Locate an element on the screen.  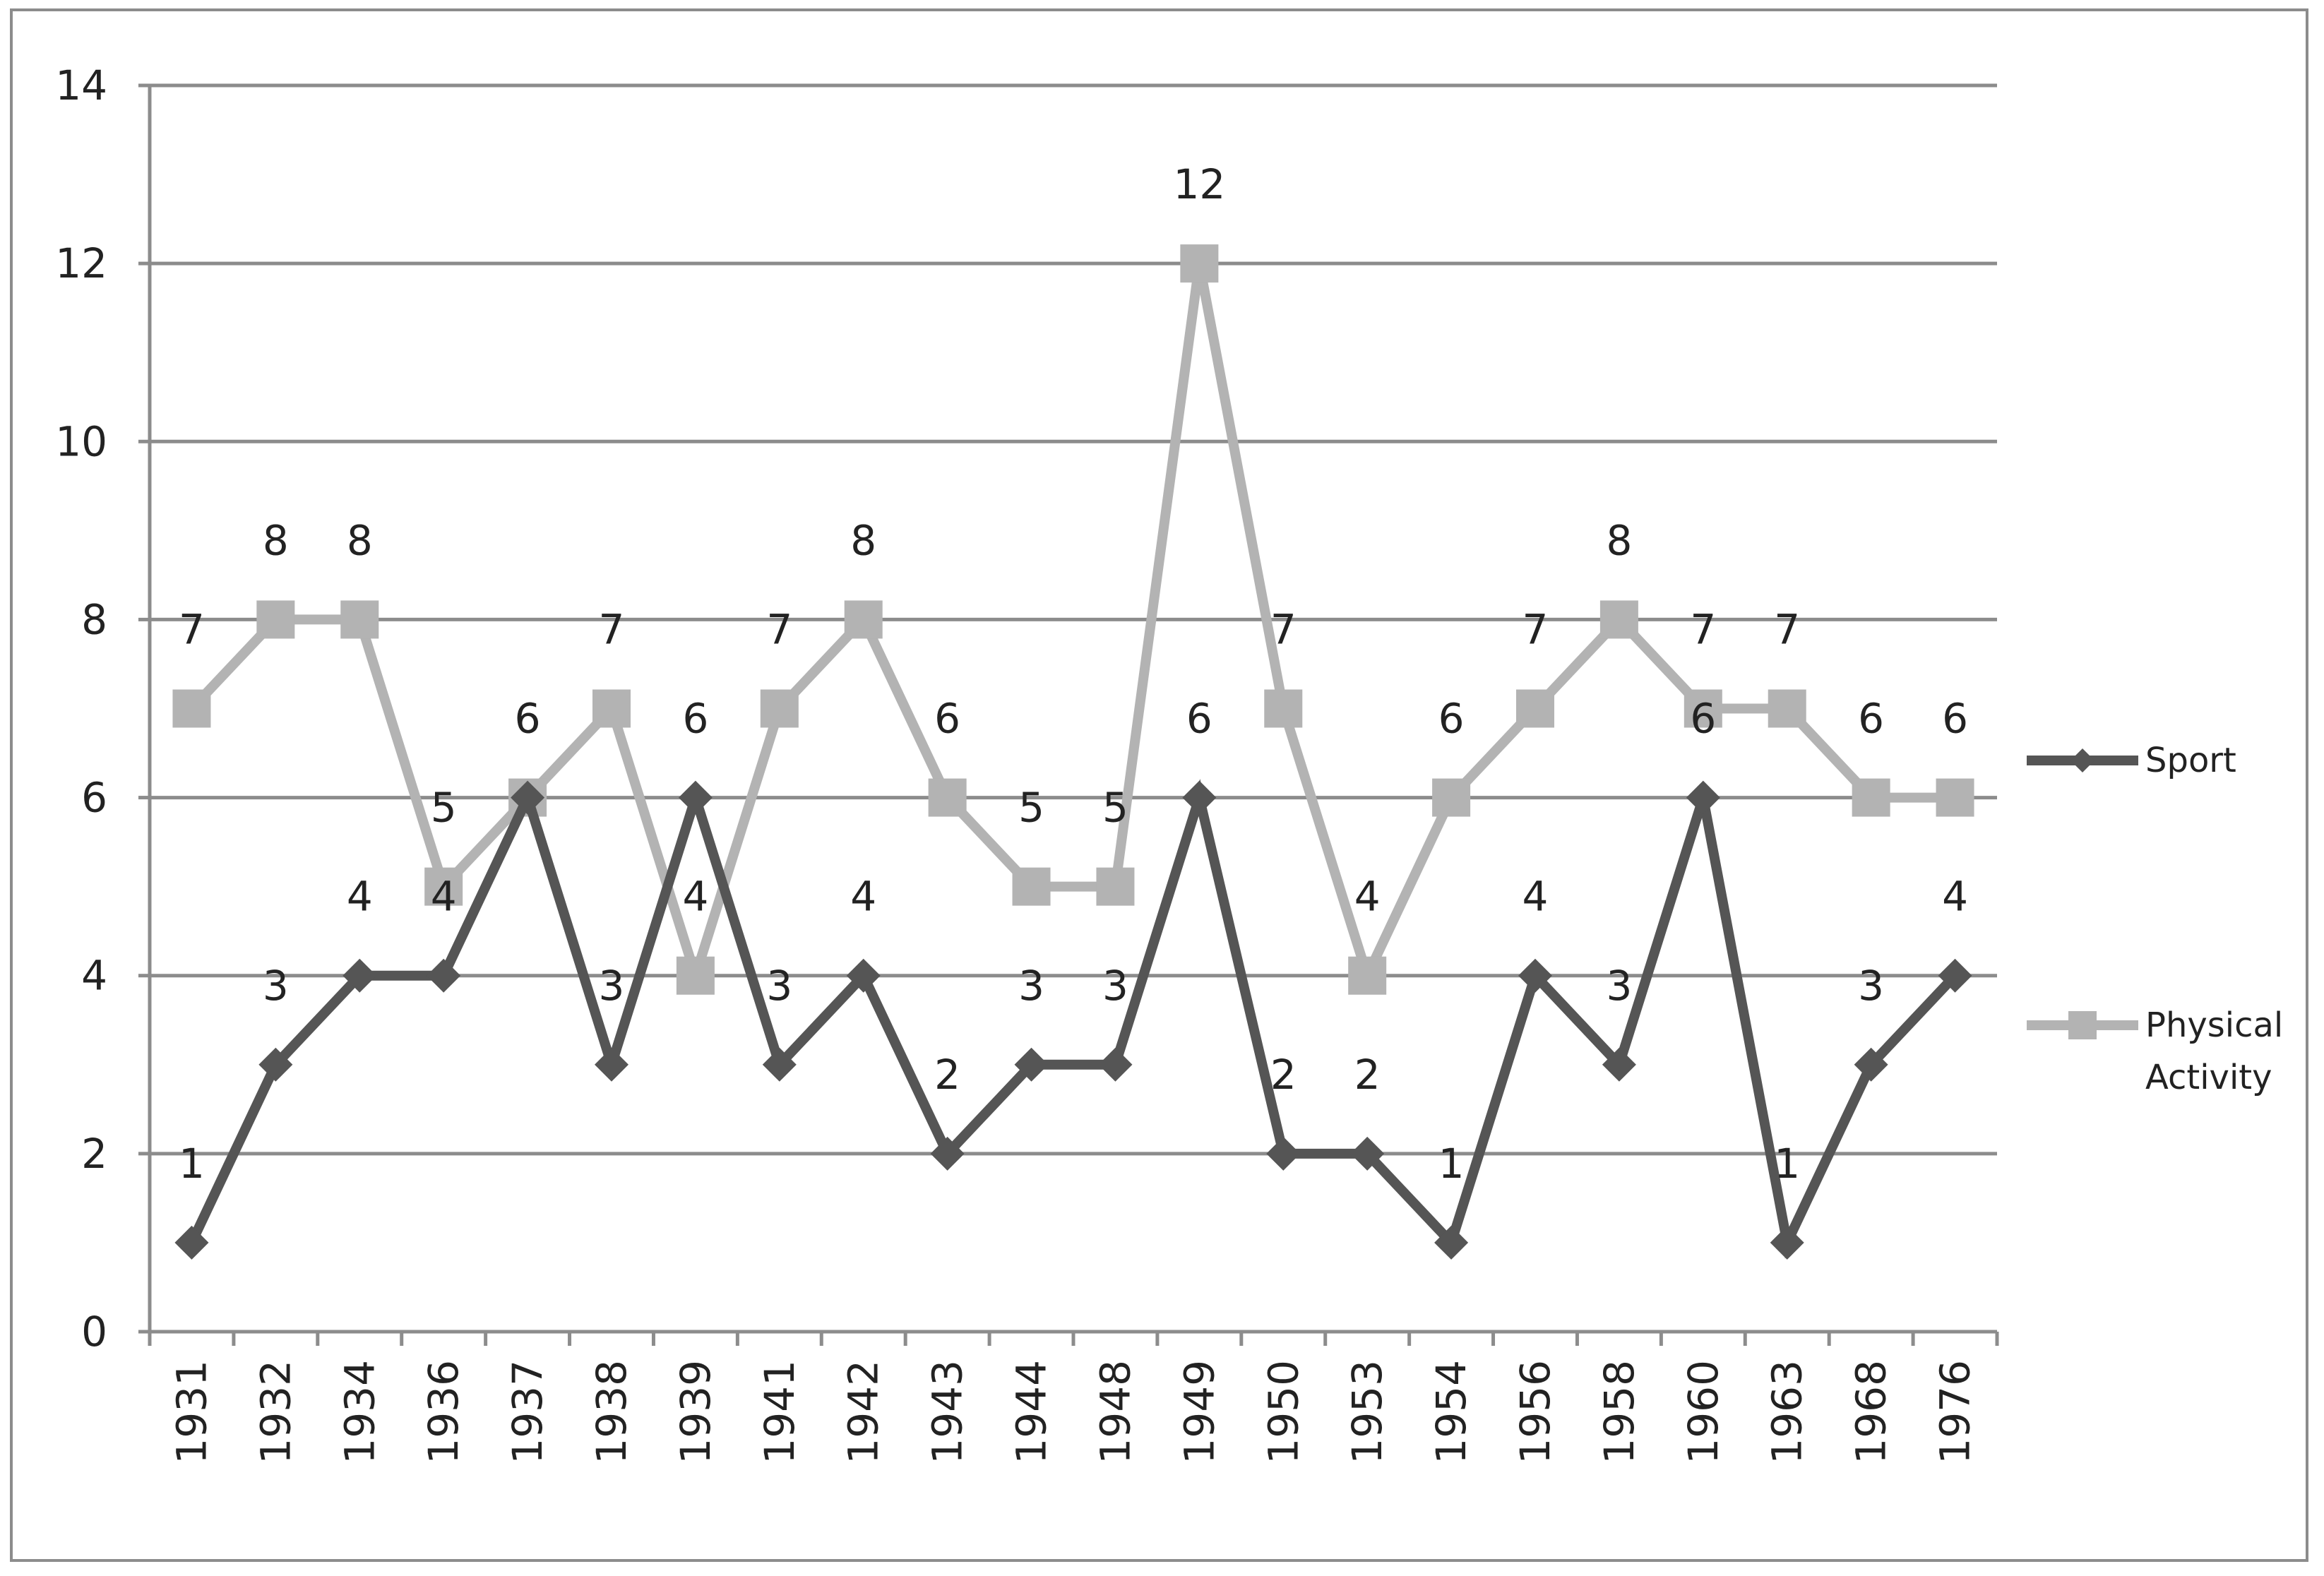
y-tick-label: 0 is located at coordinates (94, 1332).